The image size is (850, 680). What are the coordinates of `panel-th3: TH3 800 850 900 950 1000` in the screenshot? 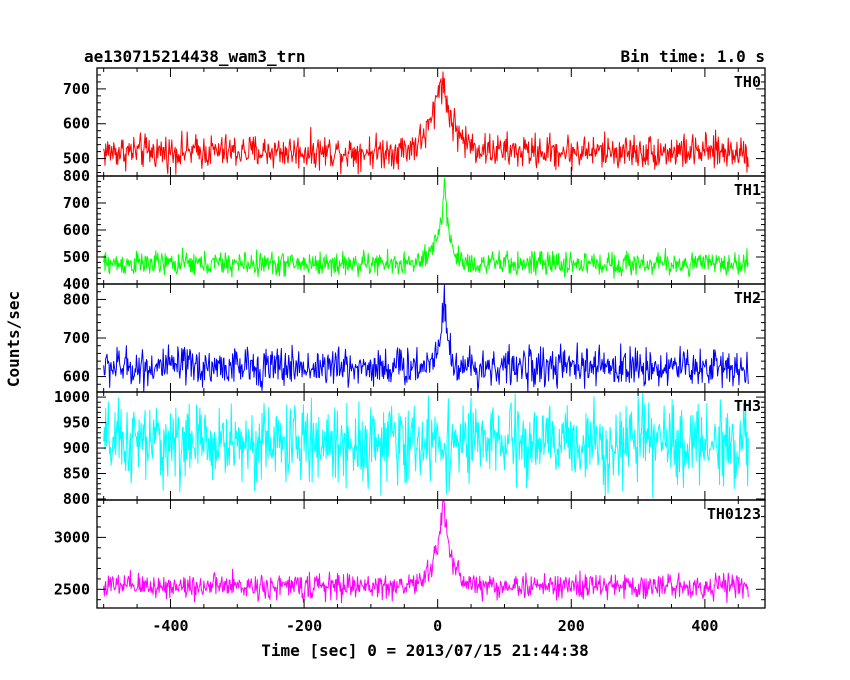 It's located at (410, 448).